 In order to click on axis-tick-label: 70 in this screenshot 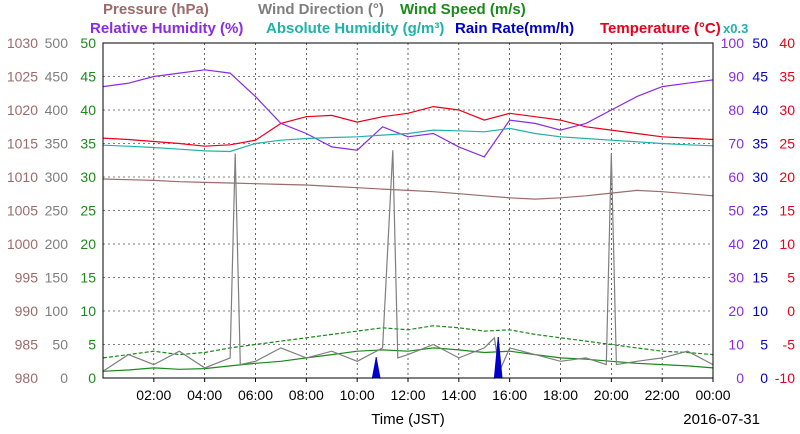, I will do `click(736, 144)`.